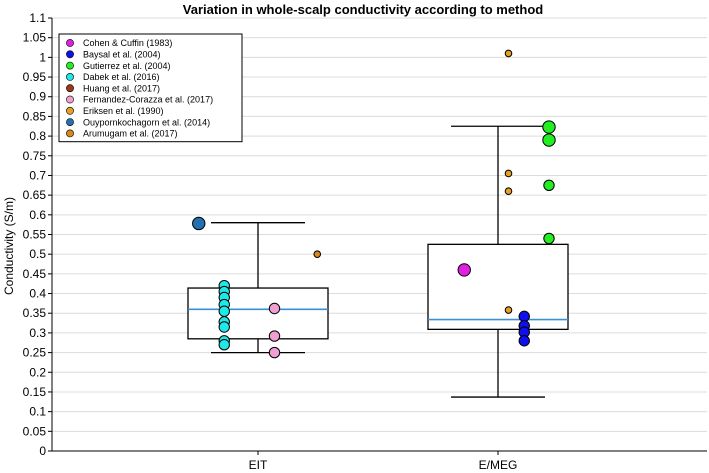 The height and width of the screenshot is (473, 709). I want to click on legend-box, so click(150, 88).